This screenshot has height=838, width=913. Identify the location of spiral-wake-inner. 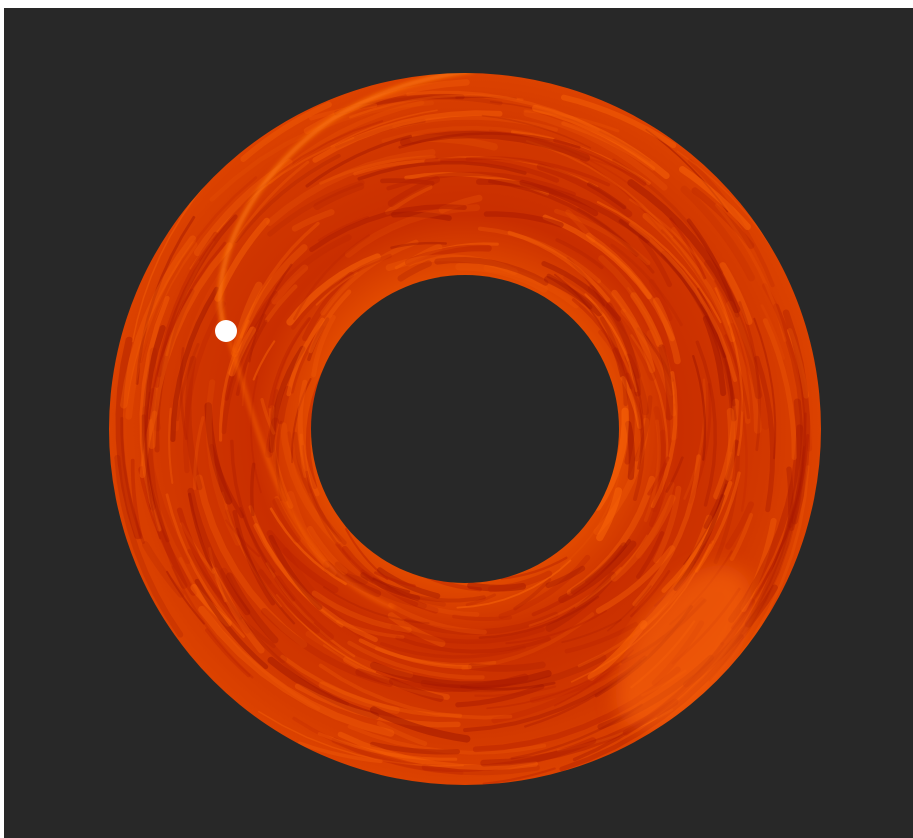
(309, 470).